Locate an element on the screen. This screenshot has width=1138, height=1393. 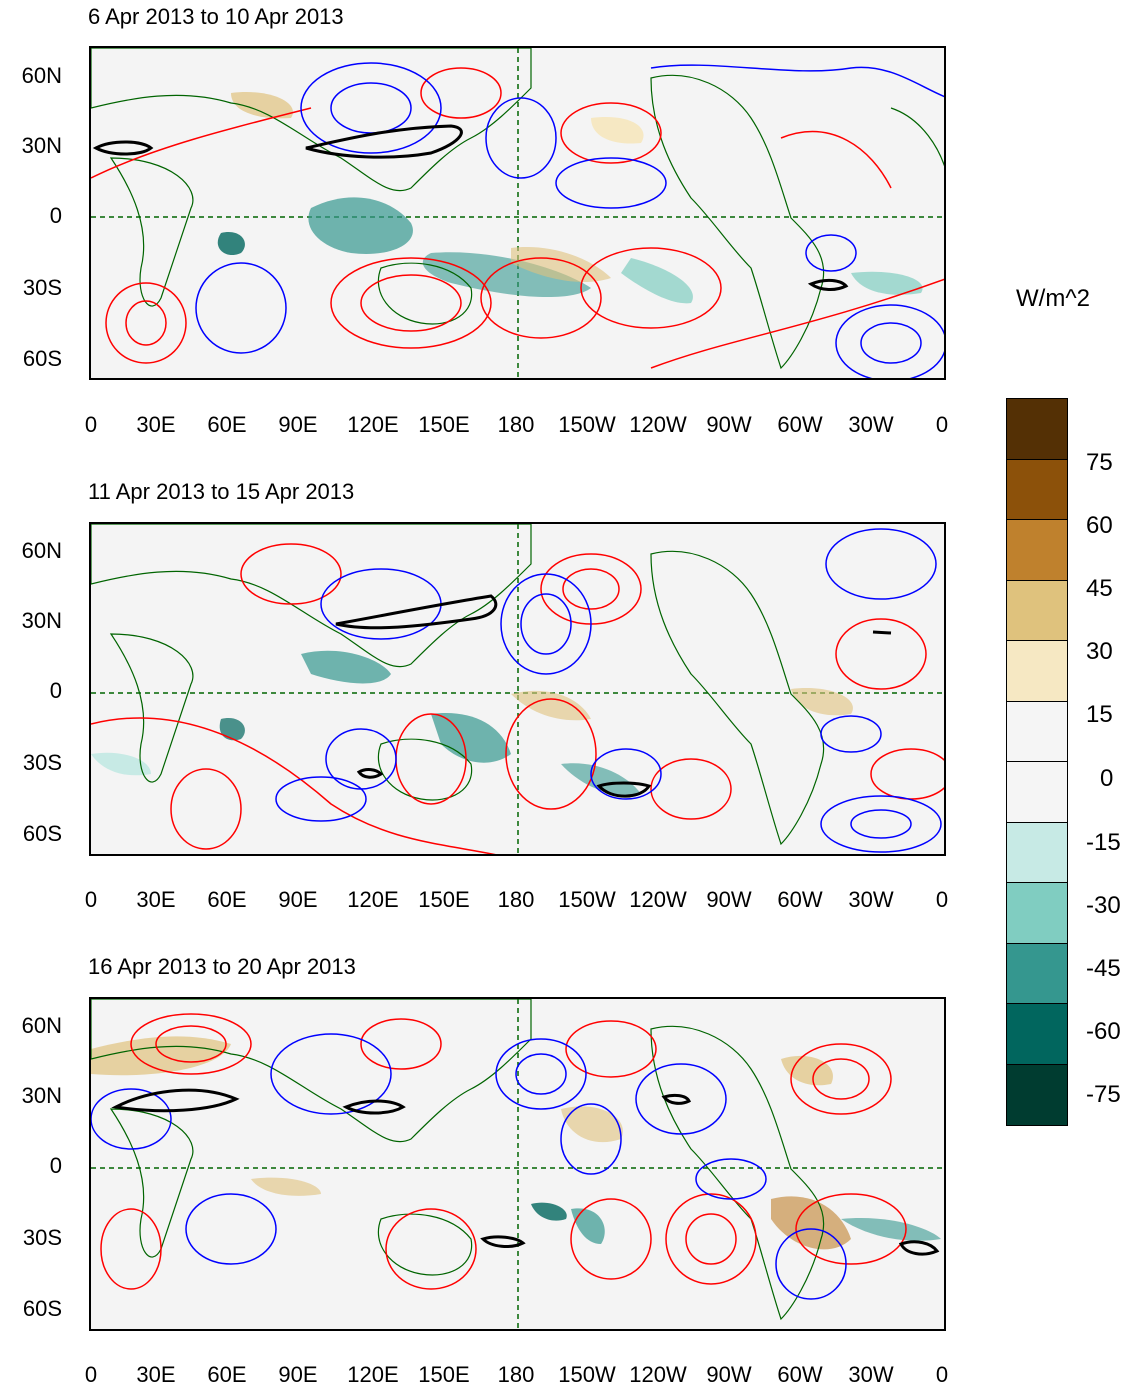
colorbar-label: -30 is located at coordinates (1103, 905).